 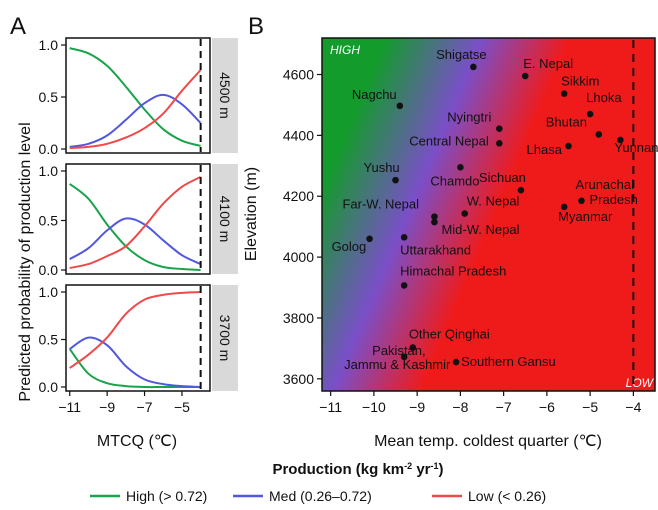 I want to click on y-tick-label: 4600, so click(x=298, y=75).